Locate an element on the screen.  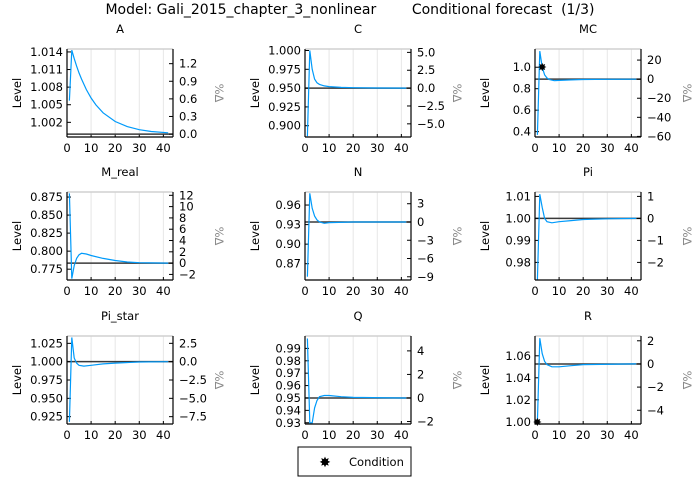
panel-title: A is located at coordinates (120, 29).